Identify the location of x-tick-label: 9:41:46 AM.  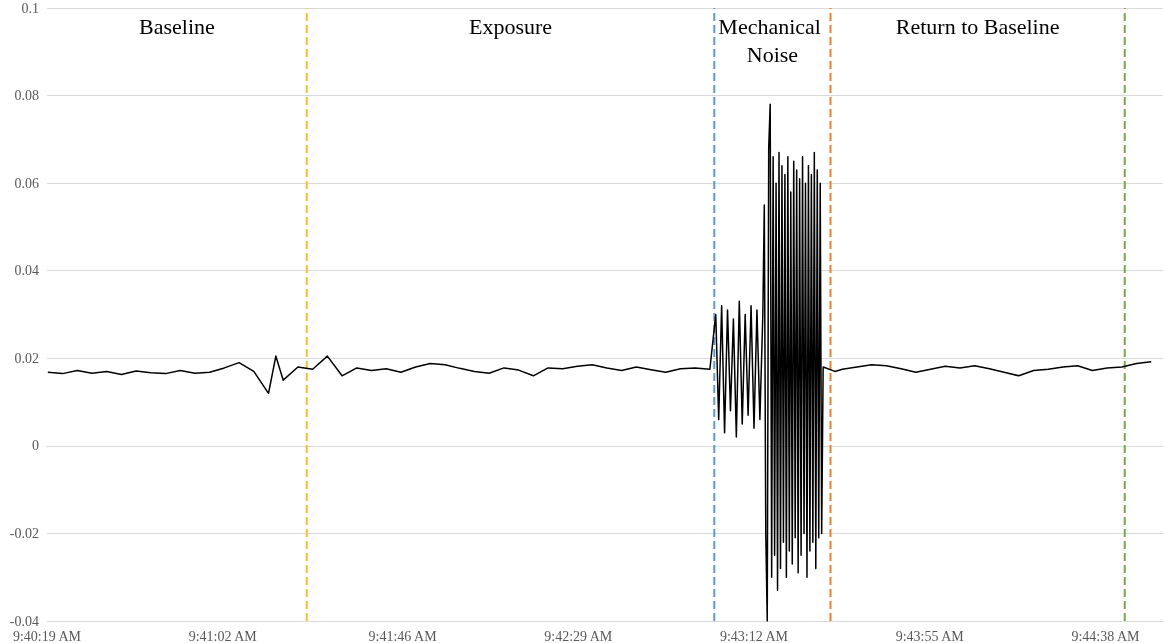
(403, 635).